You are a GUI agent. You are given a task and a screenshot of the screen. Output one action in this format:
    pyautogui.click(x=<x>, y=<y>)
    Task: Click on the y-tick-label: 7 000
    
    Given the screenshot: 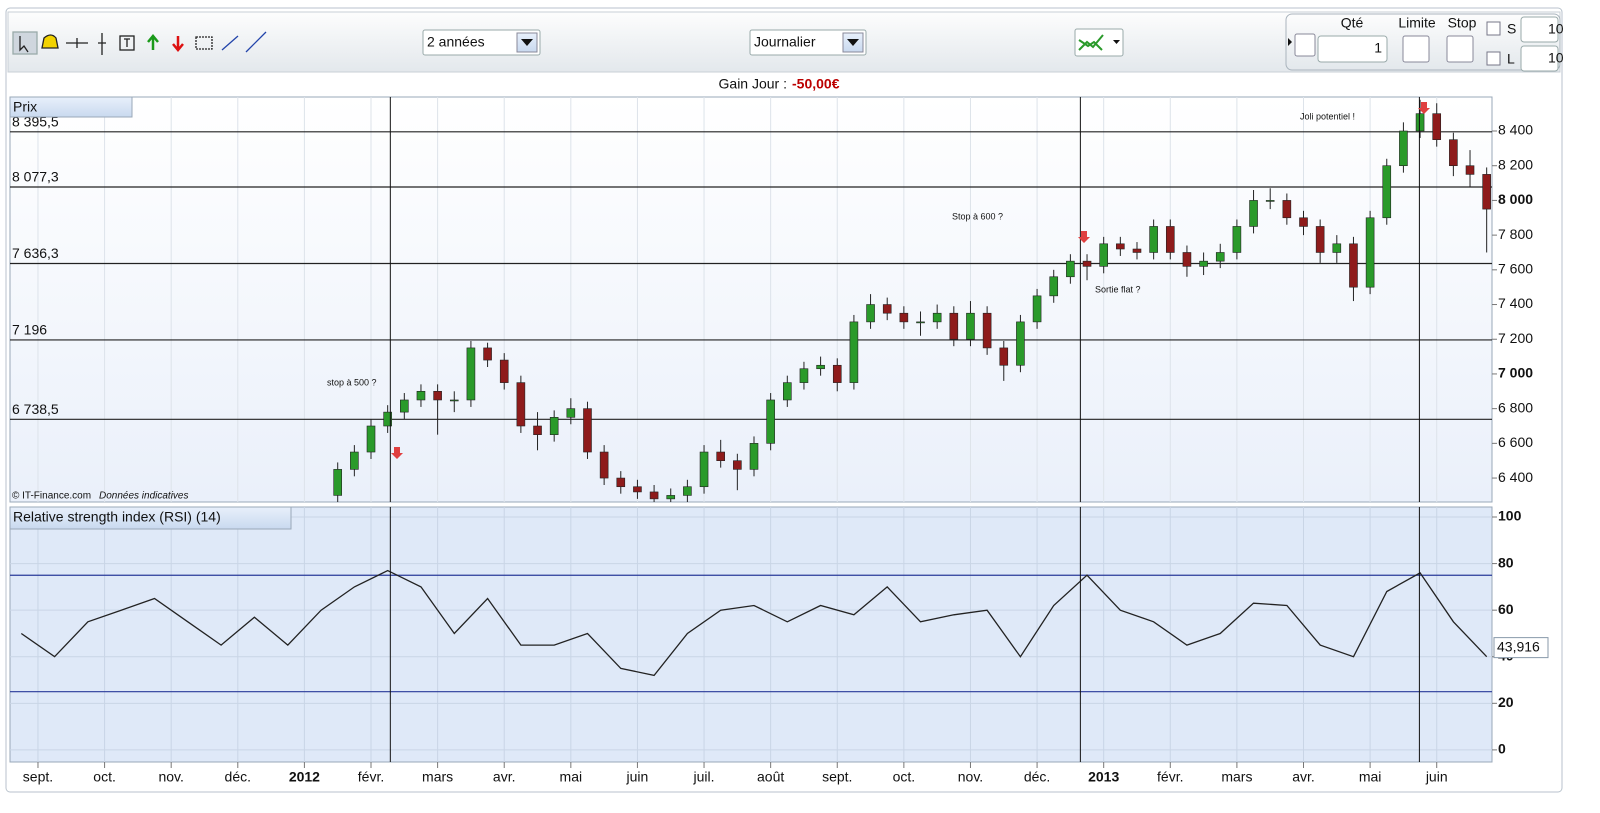 What is the action you would take?
    pyautogui.click(x=1515, y=373)
    